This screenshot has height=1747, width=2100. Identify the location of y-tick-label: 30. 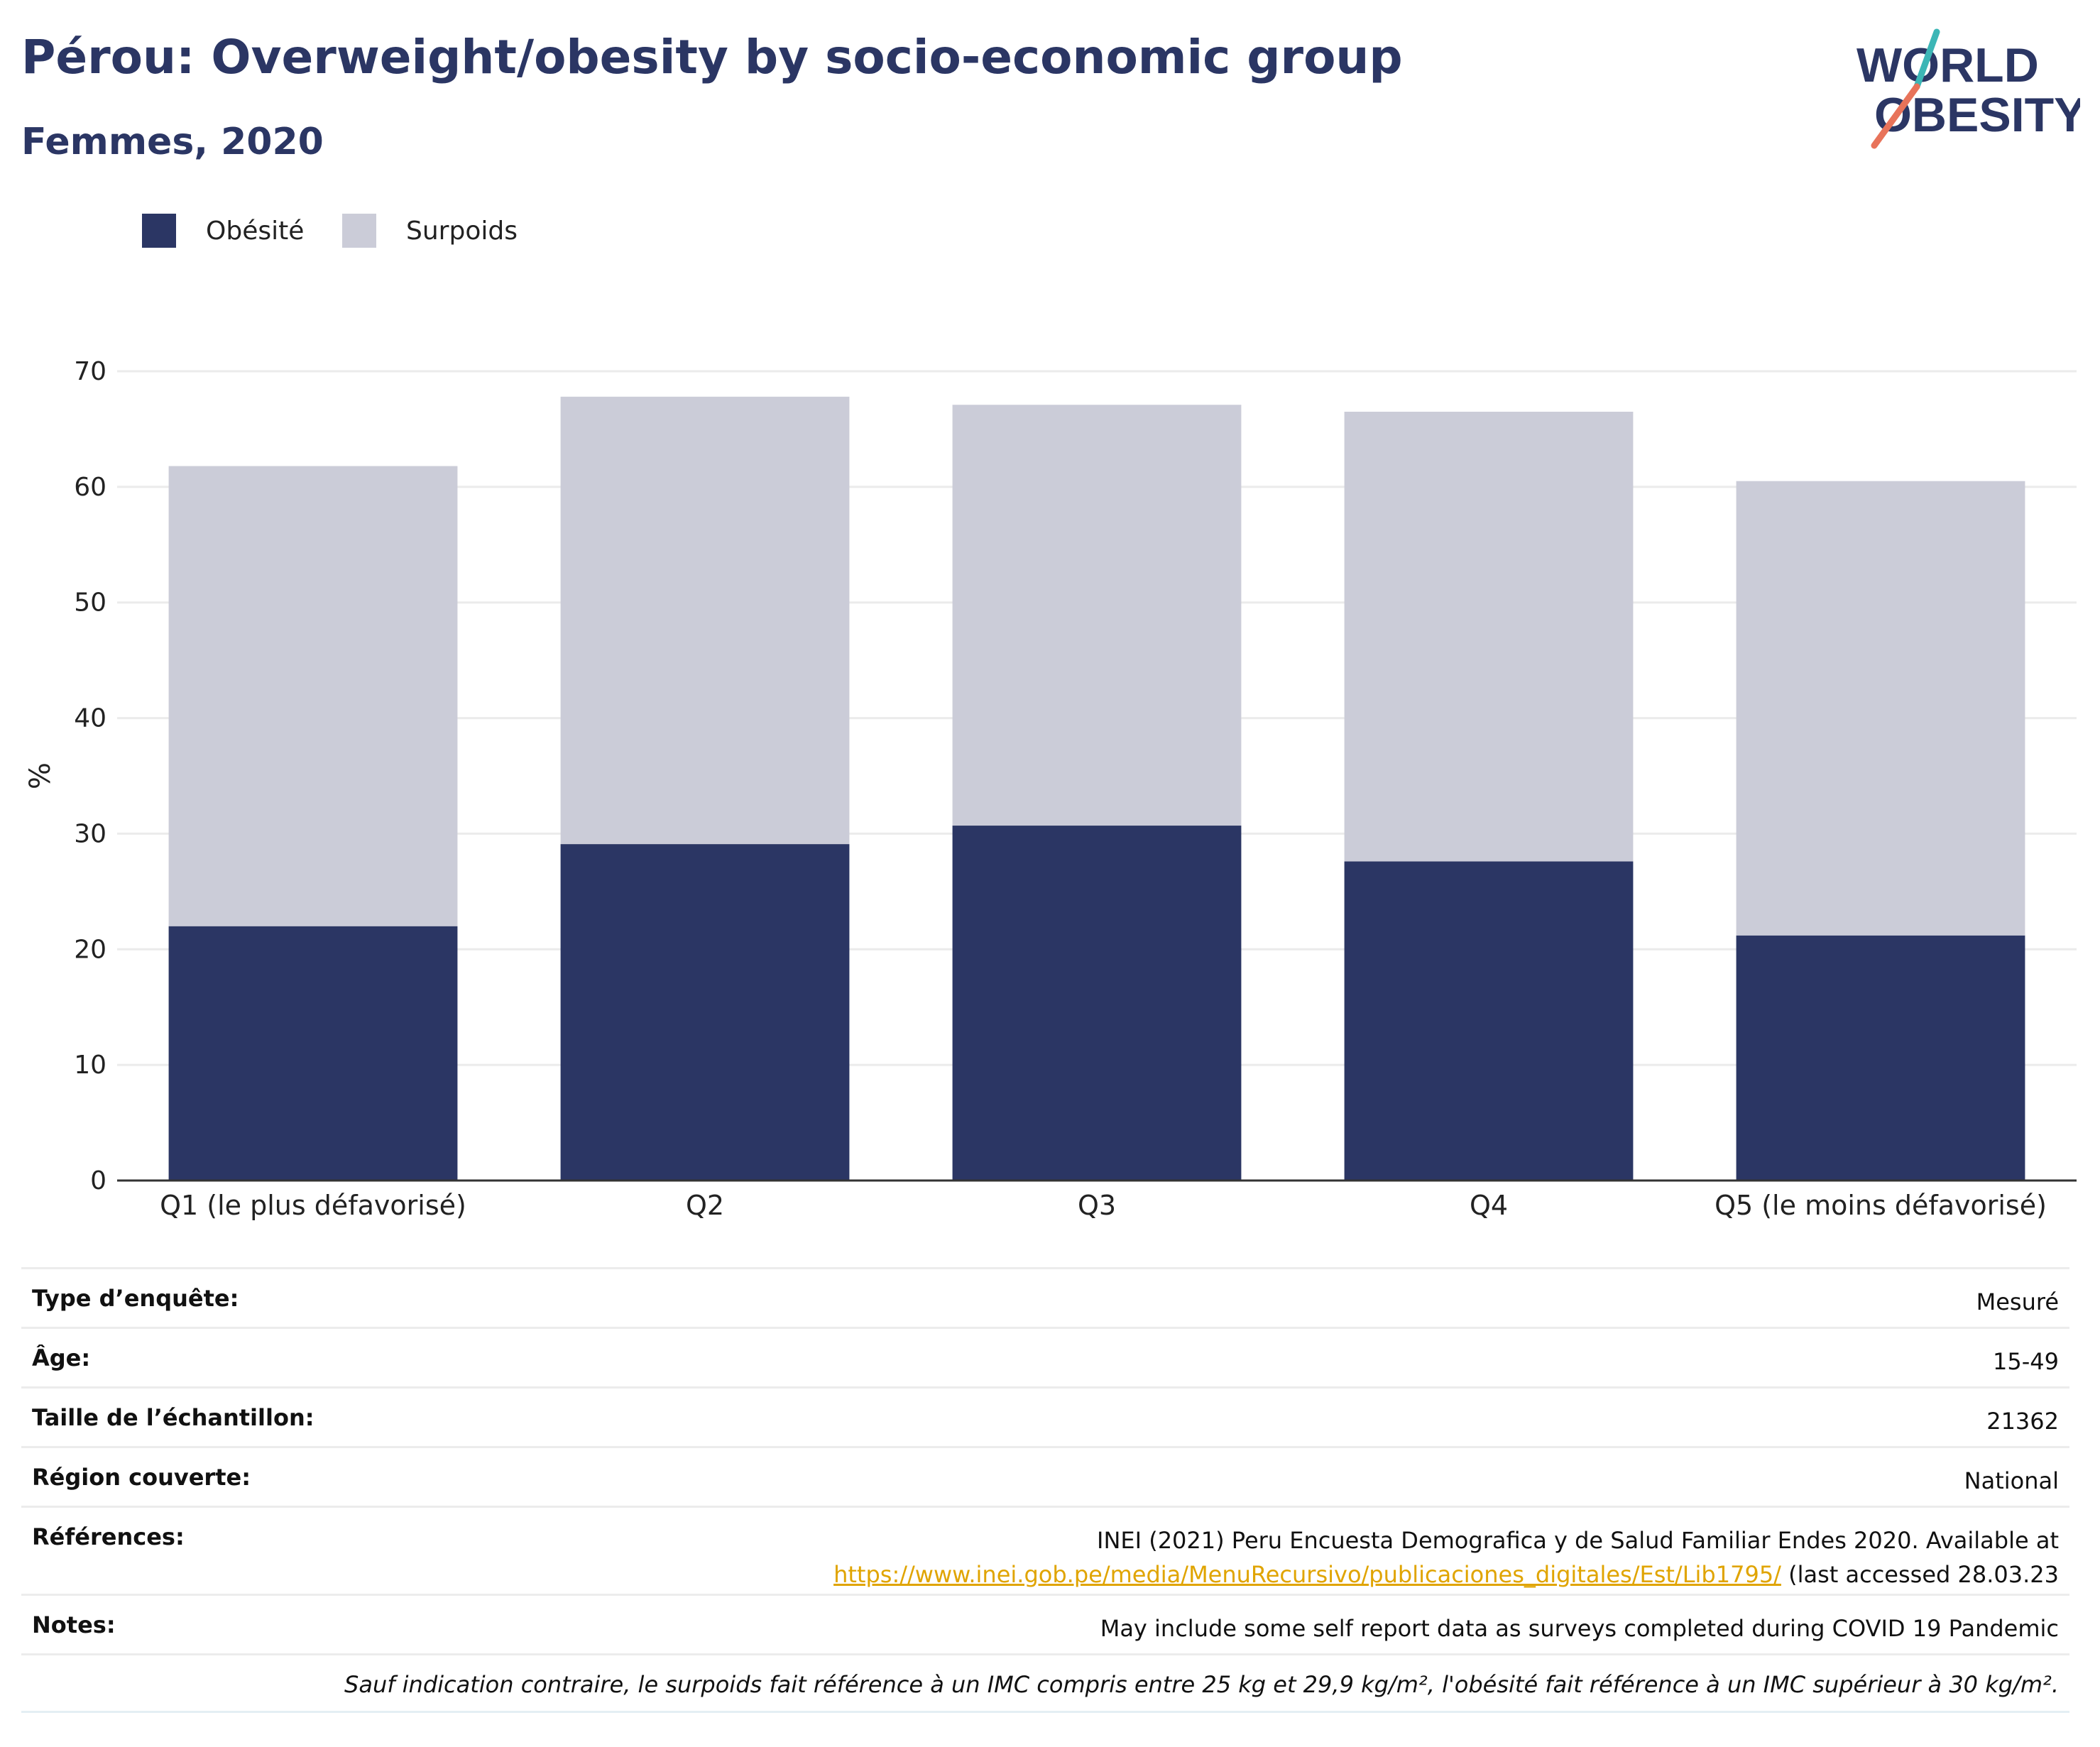
(90, 833).